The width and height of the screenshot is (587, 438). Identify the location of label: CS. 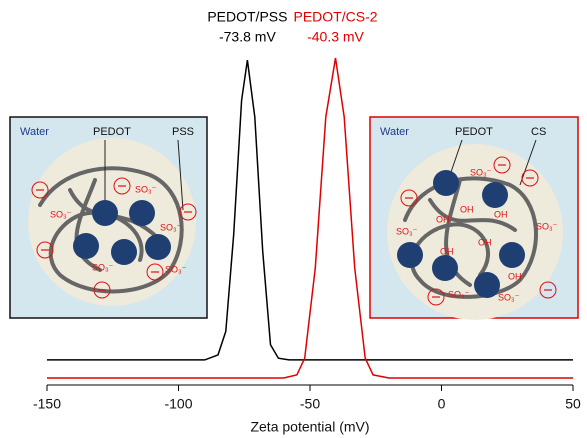
(538, 132).